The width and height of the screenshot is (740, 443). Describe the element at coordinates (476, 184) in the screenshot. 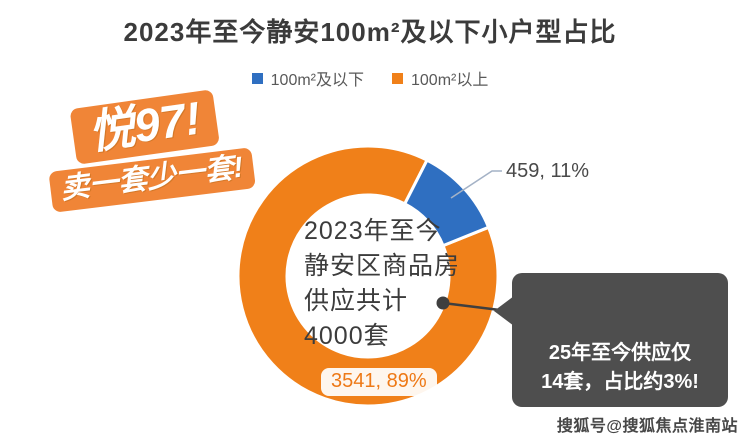

I see `leader-line-small-slice` at that location.